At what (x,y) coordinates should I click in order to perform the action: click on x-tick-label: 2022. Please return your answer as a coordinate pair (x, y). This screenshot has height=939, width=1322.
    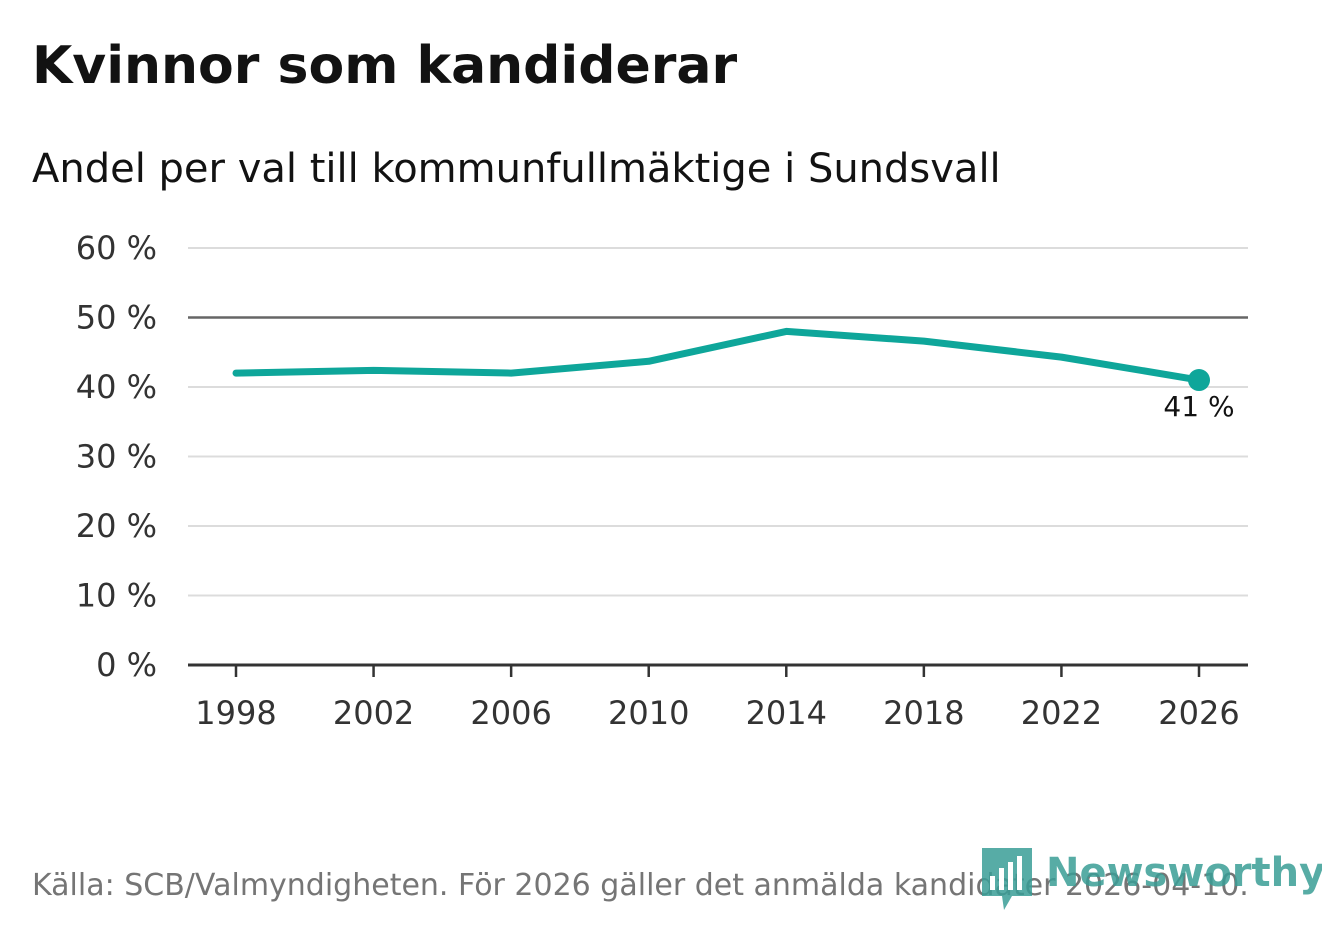
    Looking at the image, I should click on (1061, 713).